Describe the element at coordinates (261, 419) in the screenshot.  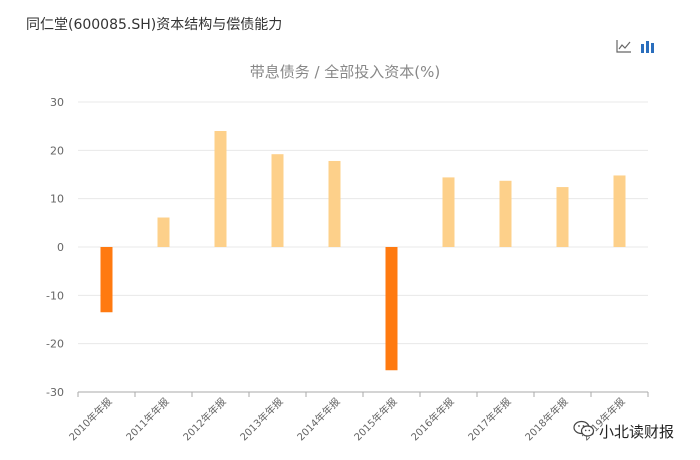
I see `x-tick-label: 2013年年报` at that location.